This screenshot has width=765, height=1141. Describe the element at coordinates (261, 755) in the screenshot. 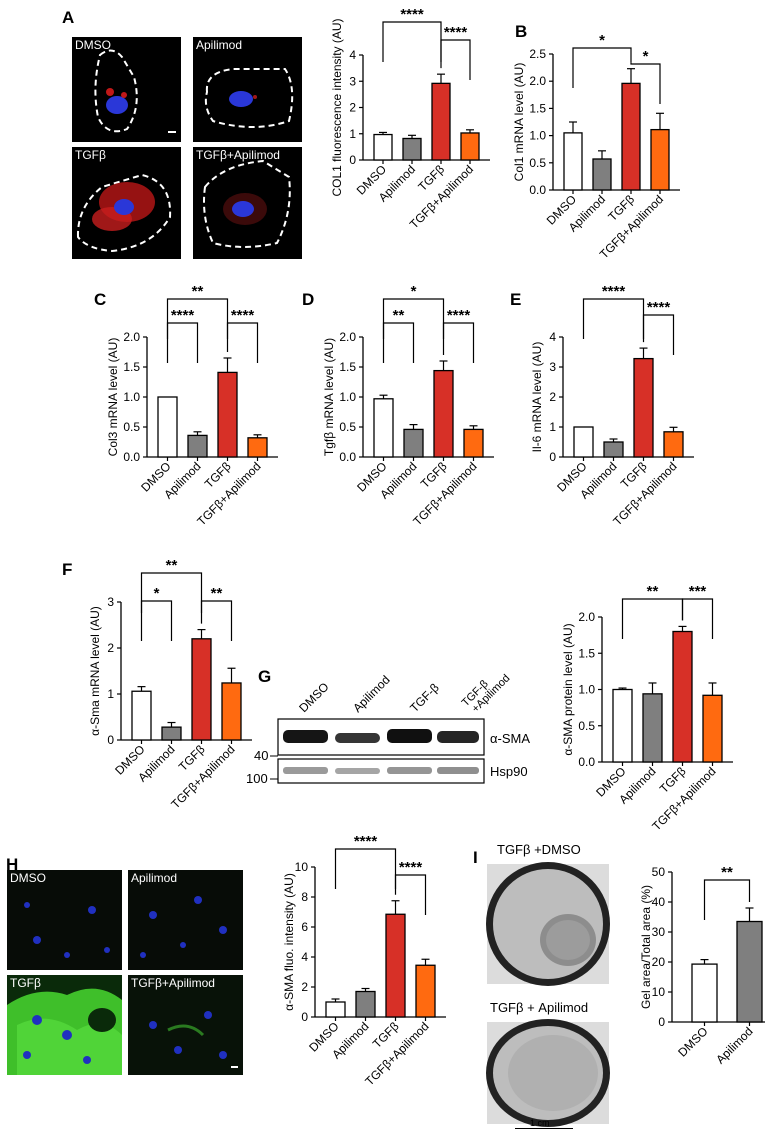

I see `wb-marker-40: 40` at that location.